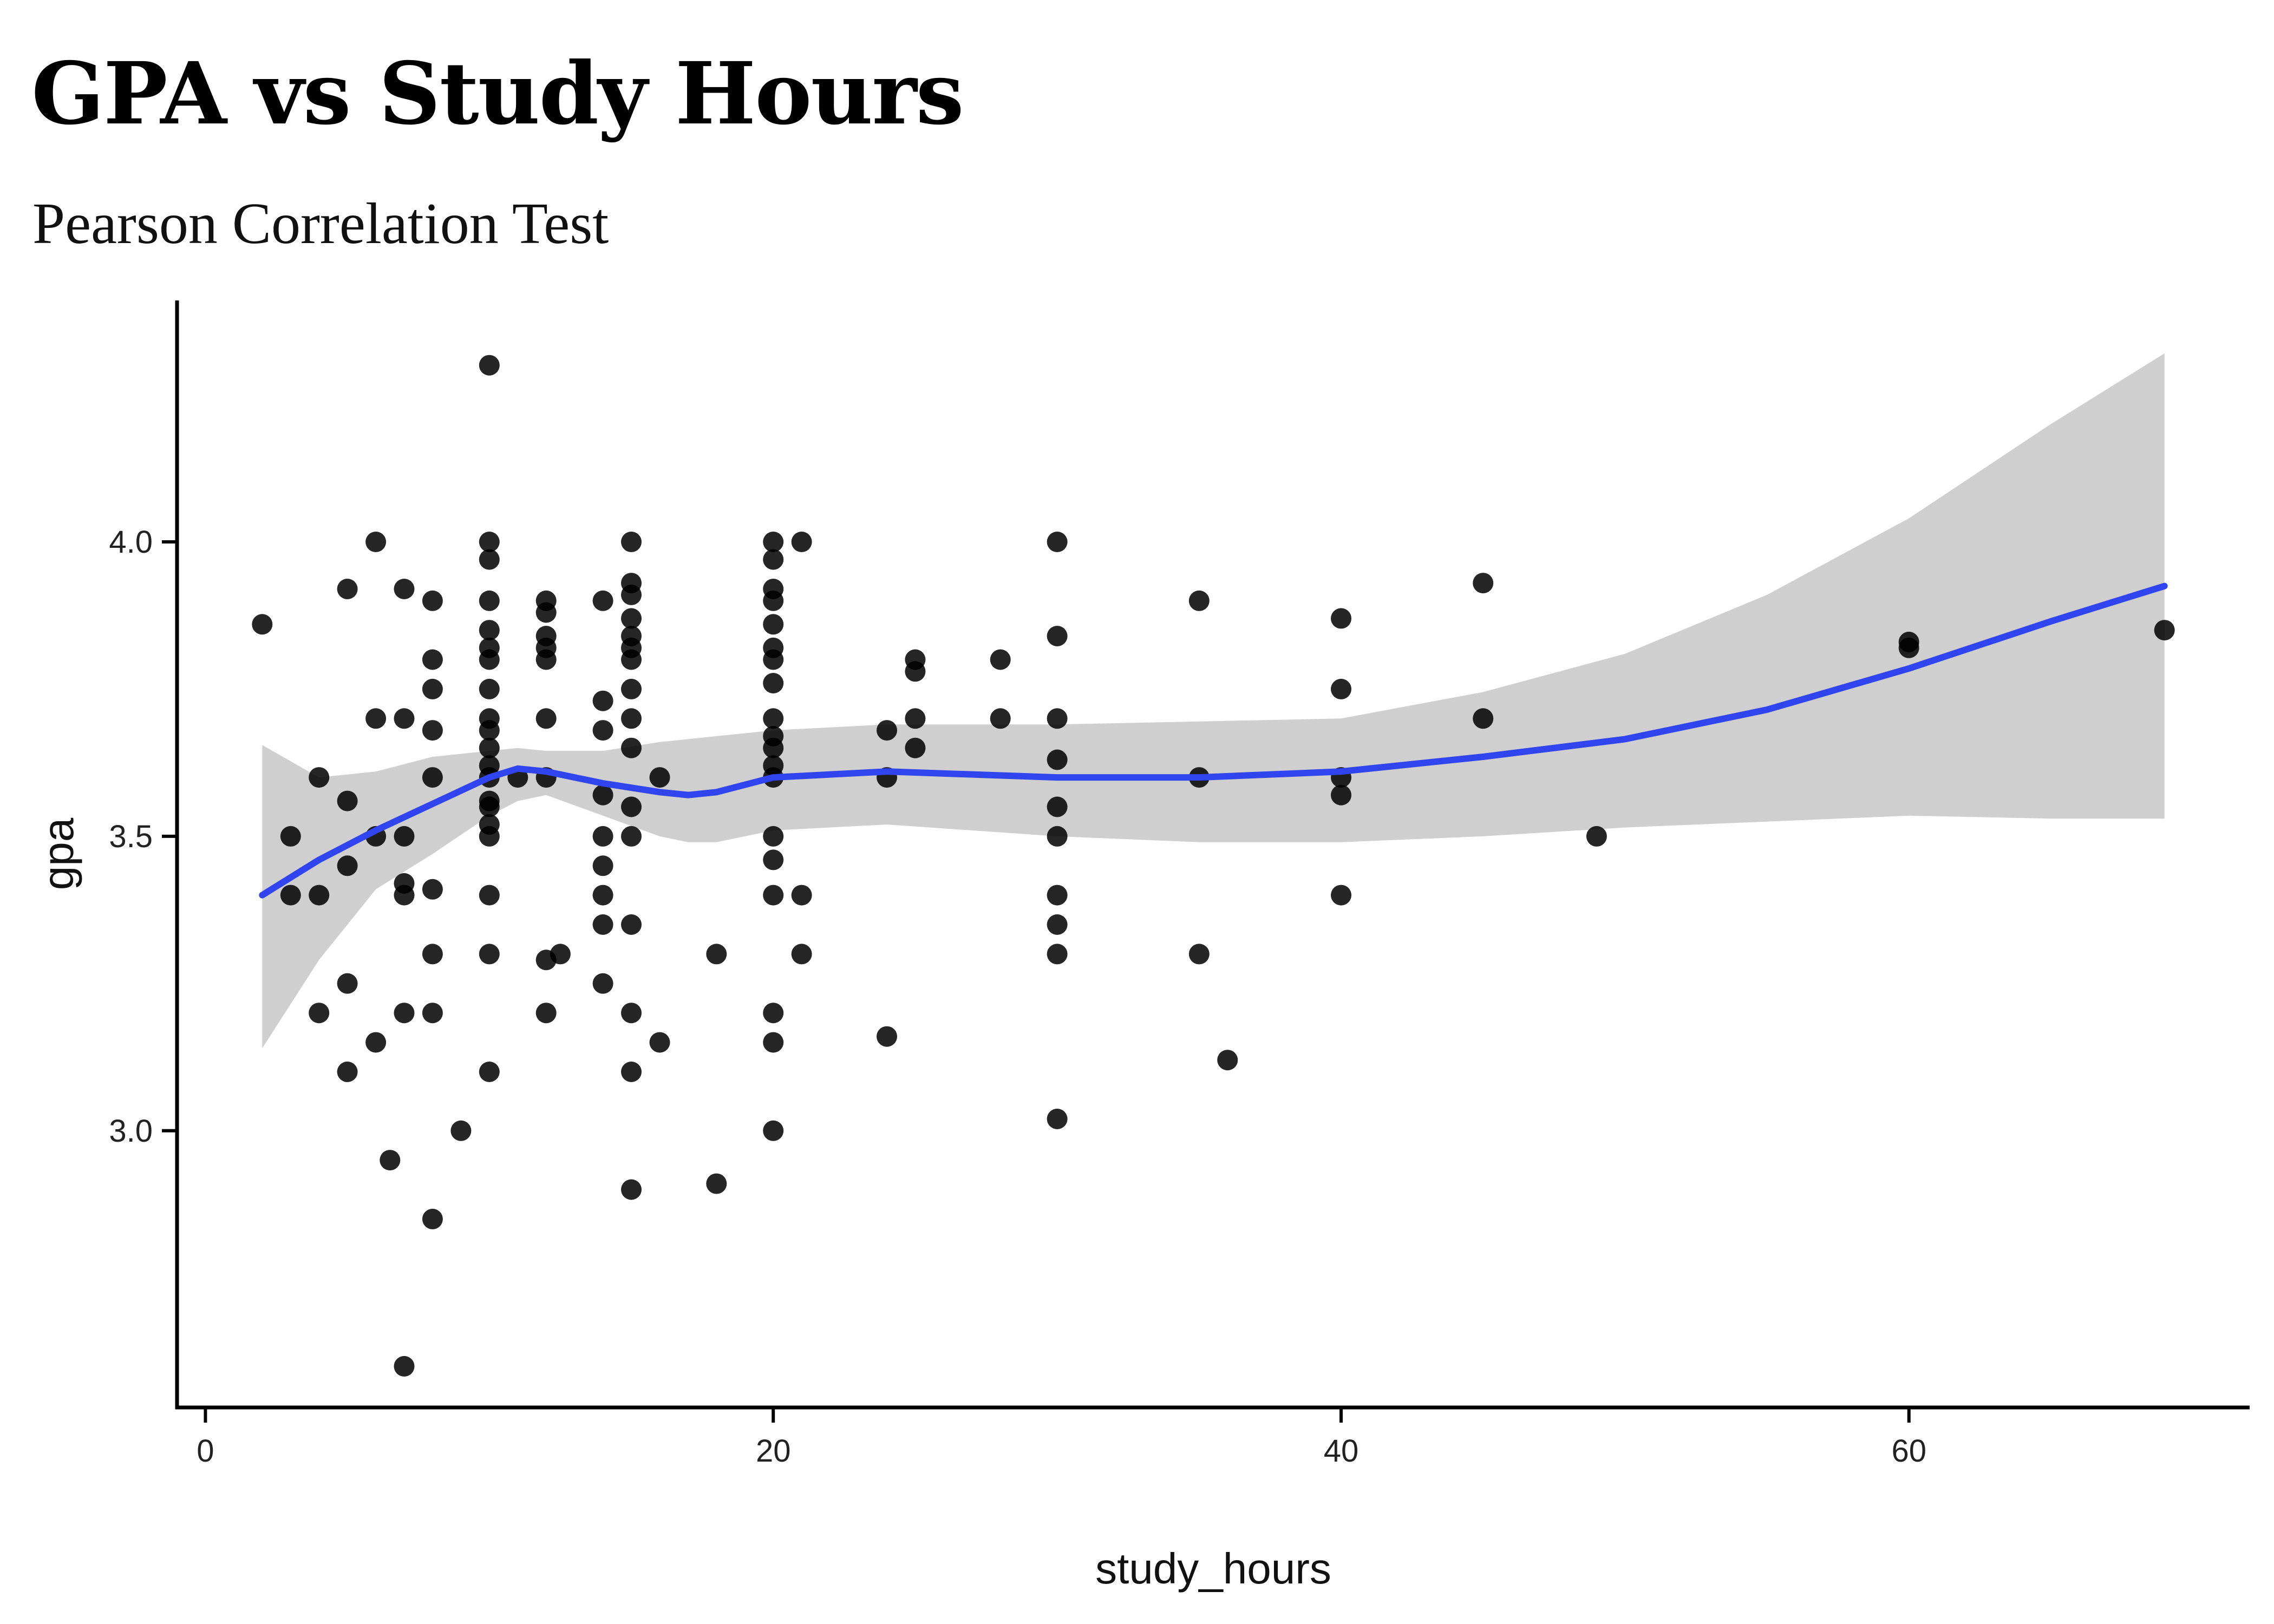  I want to click on x-tick-label: 0, so click(206, 1451).